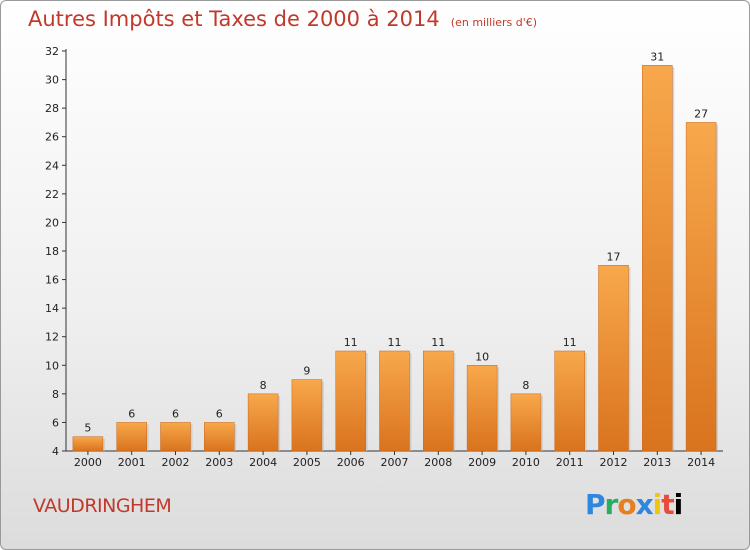 The width and height of the screenshot is (750, 550). I want to click on x-tick-label-2001: 2001, so click(132, 462).